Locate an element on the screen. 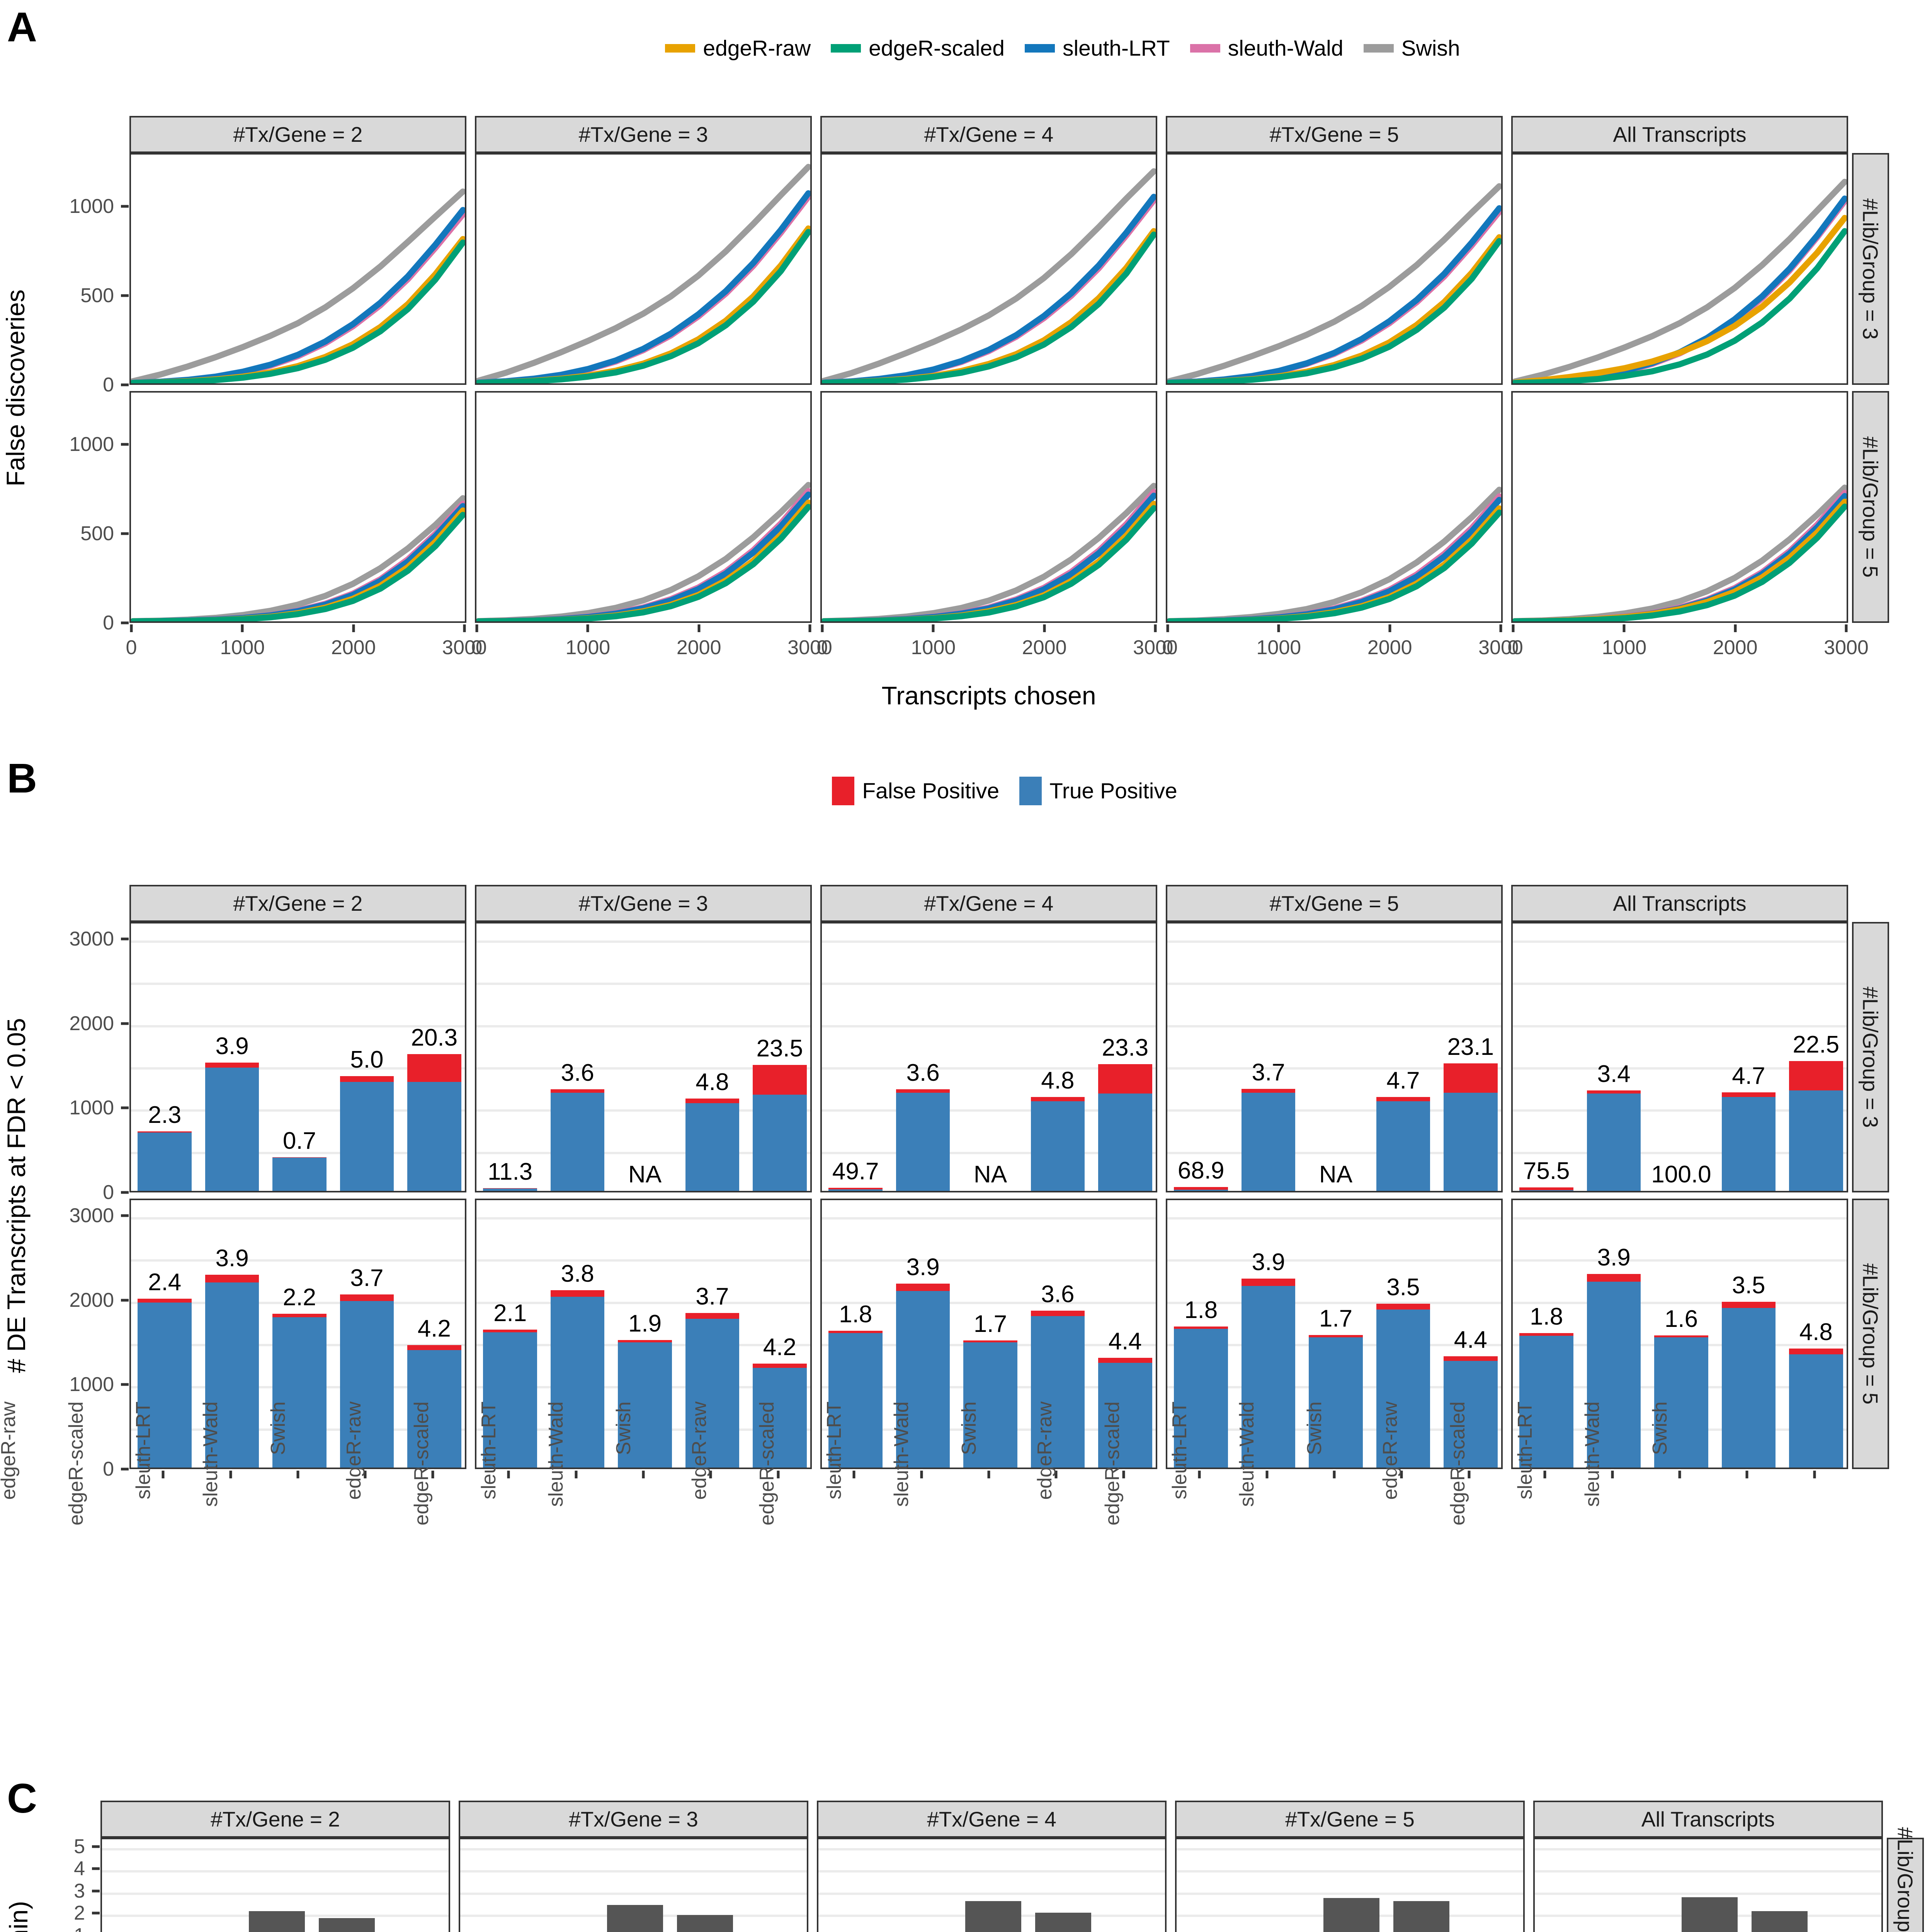 The width and height of the screenshot is (1932, 1932). curve-Swish is located at coordinates (989, 275).